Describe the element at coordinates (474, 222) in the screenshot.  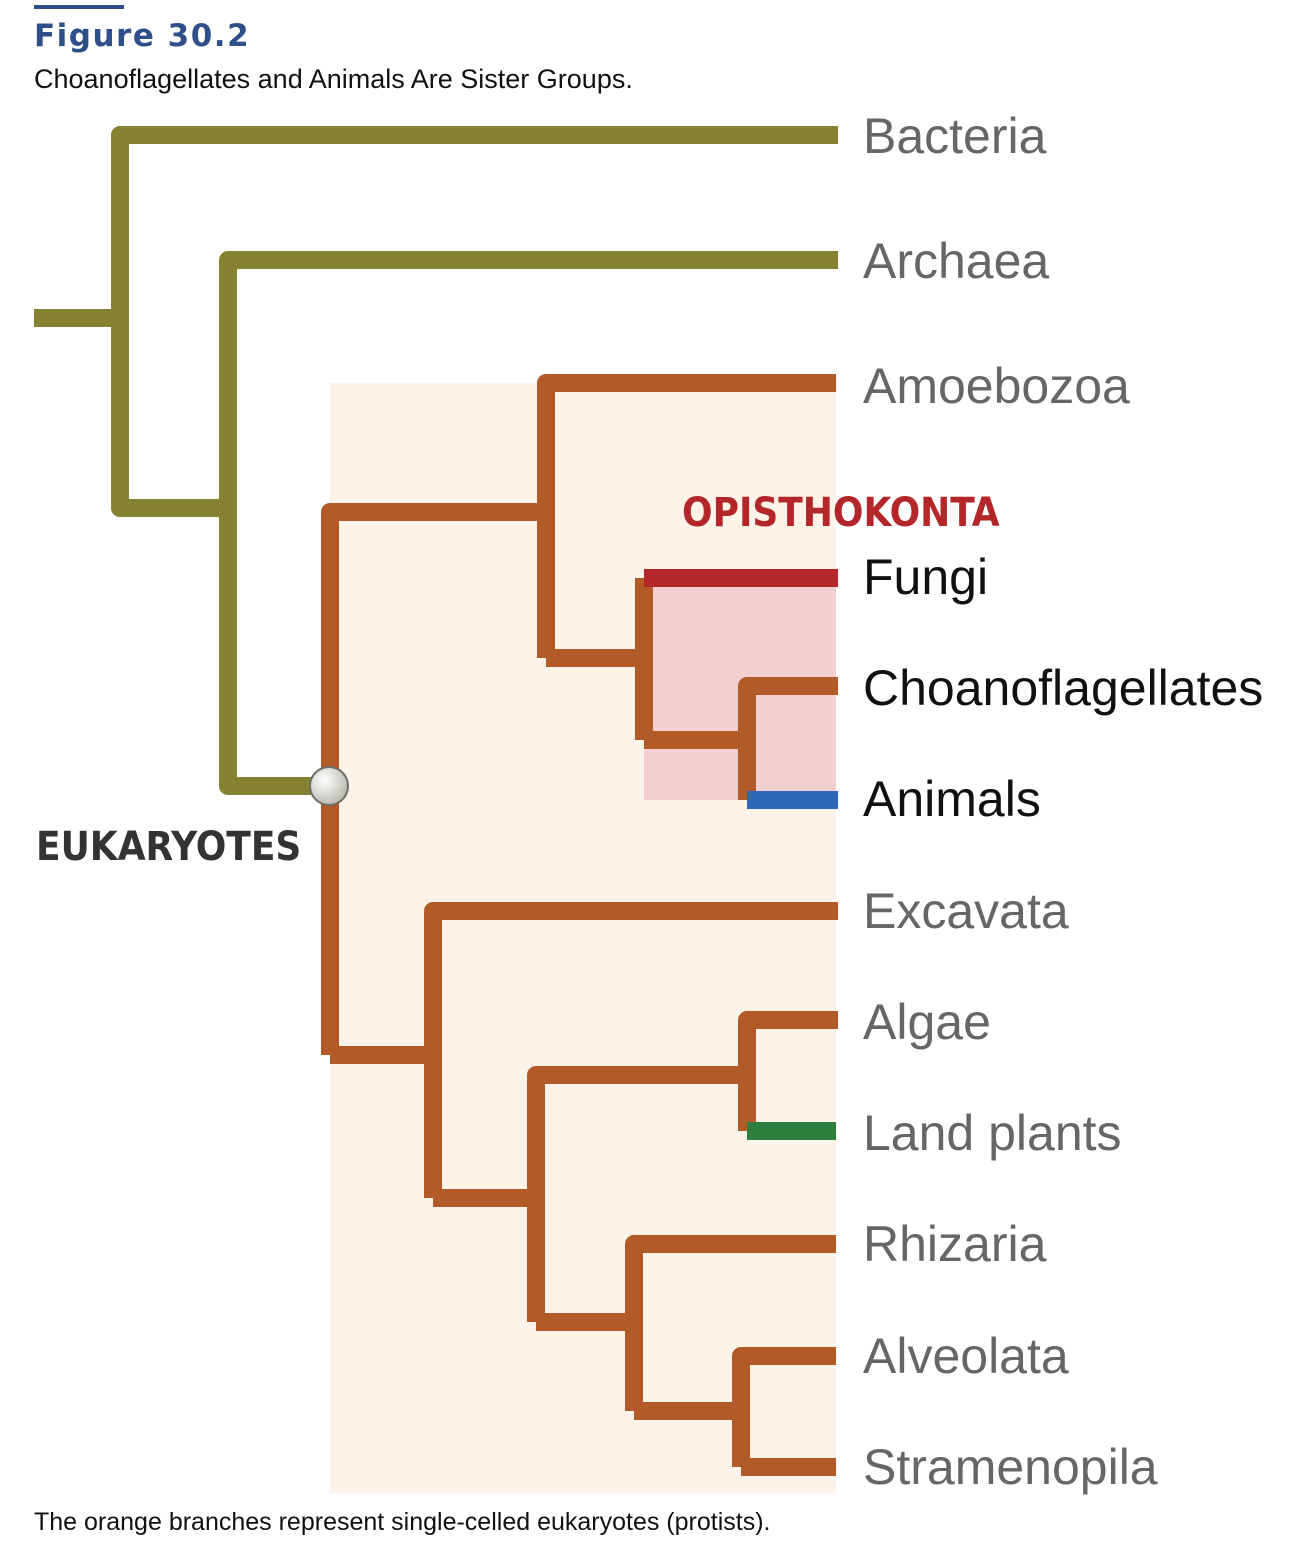
I see `branch-bacteria` at that location.